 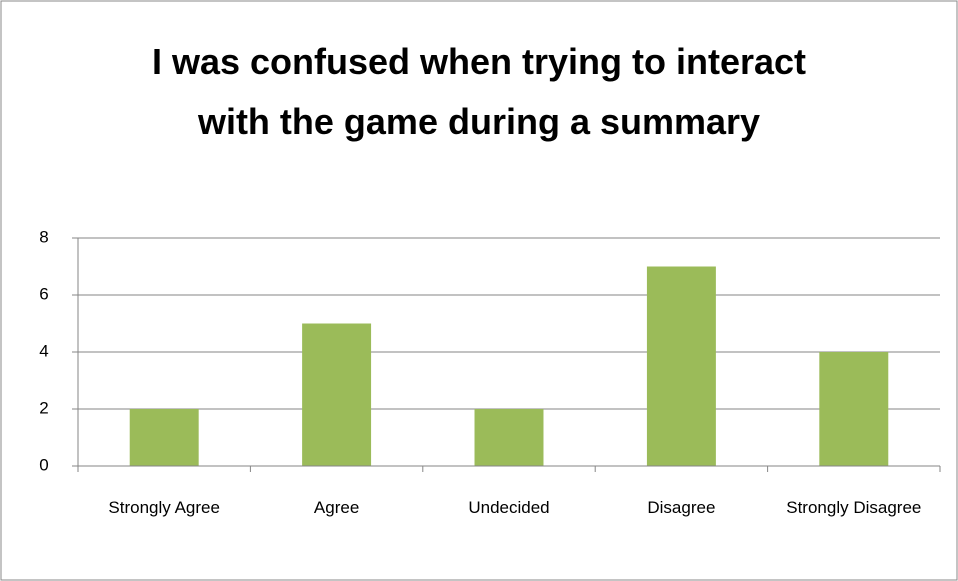 I want to click on x-tick-label: Strongly Disagree, so click(x=854, y=507).